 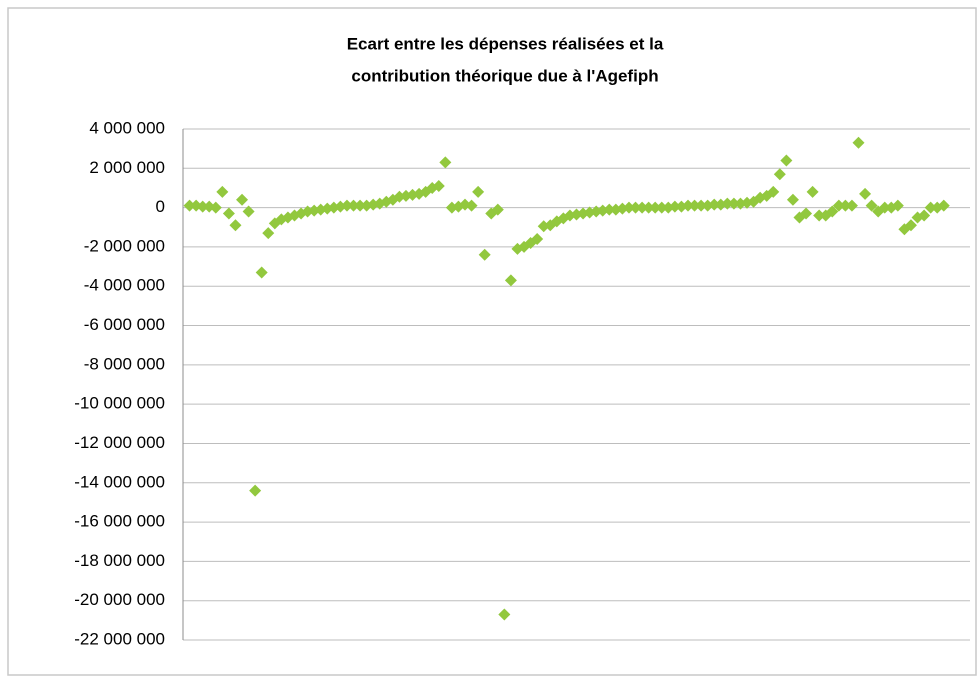 What do you see at coordinates (124, 324) in the screenshot?
I see `y-tick-label: -6 000 000` at bounding box center [124, 324].